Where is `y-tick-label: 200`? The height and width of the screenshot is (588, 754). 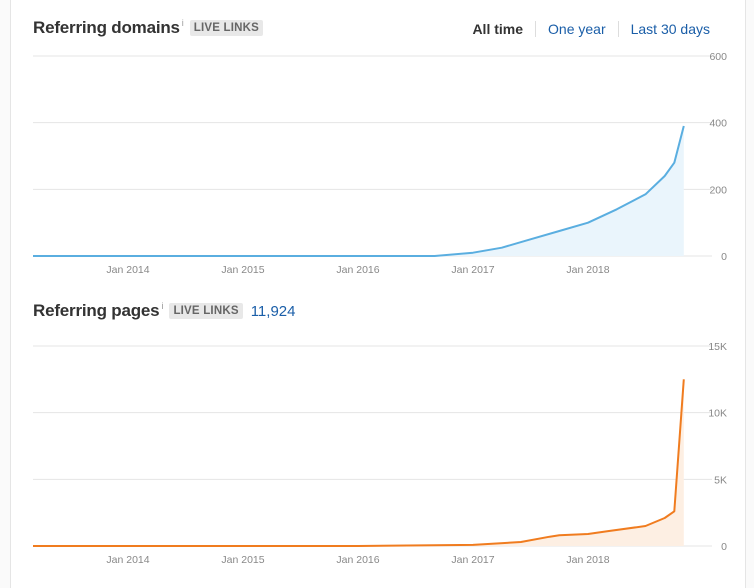
y-tick-label: 200 is located at coordinates (718, 190).